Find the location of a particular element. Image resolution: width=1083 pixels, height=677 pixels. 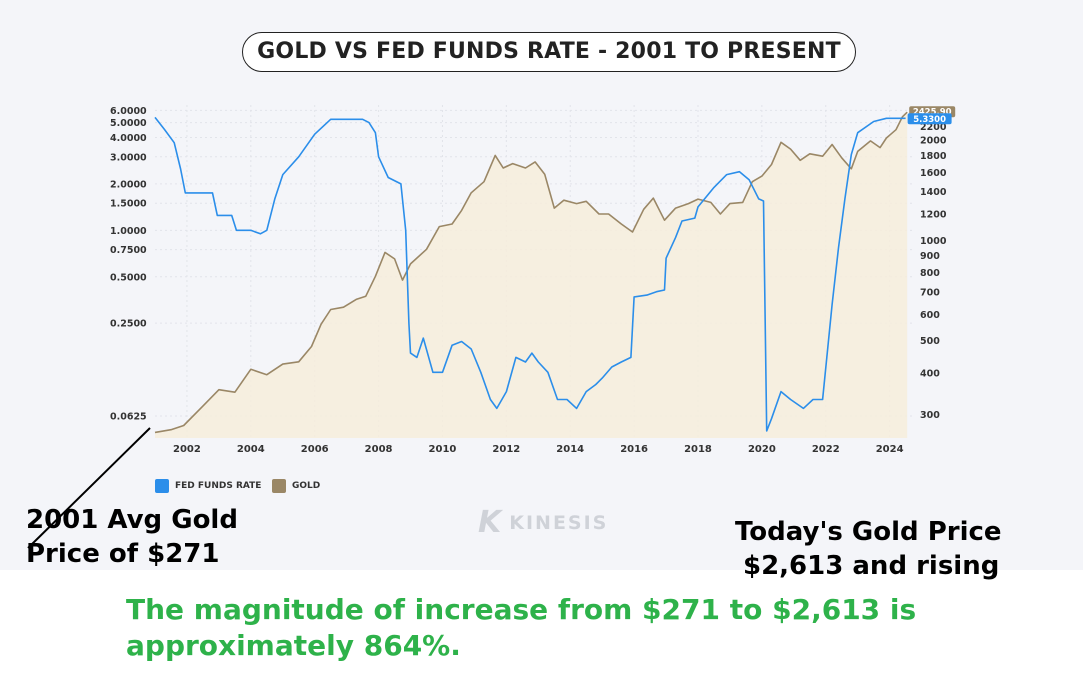

left-tick-label: 1.0000 is located at coordinates (128, 231).